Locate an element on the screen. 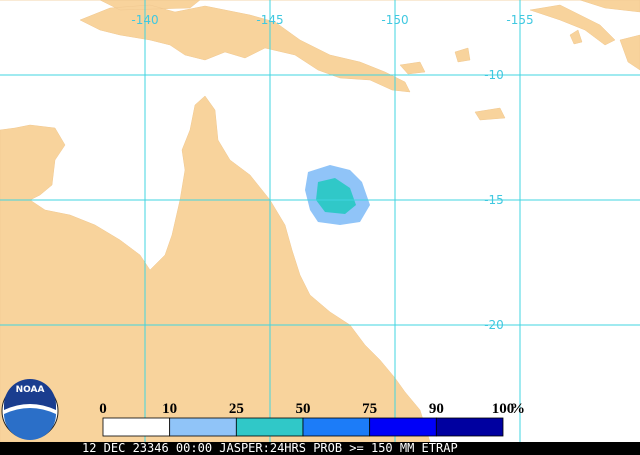 The image size is (640, 455). latitude-label: -10 is located at coordinates (494, 75).